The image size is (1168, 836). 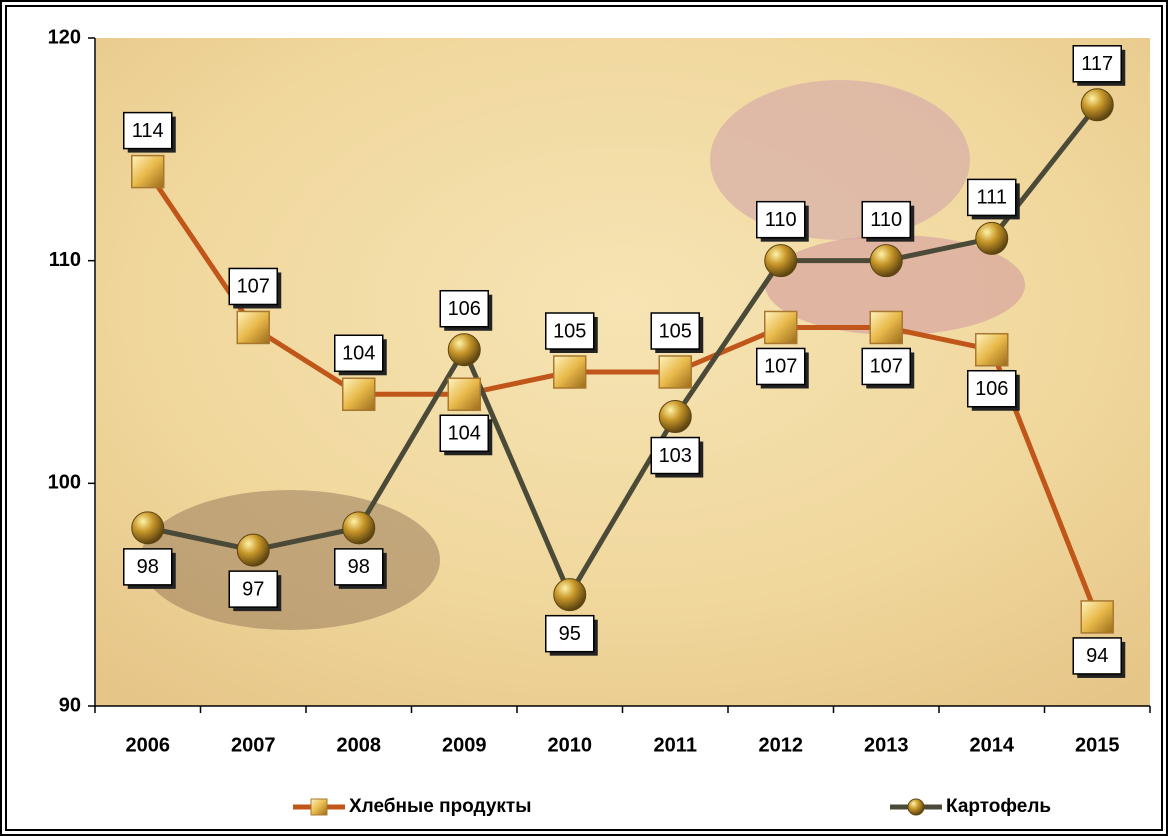 What do you see at coordinates (886, 745) in the screenshot?
I see `x-tick-label: 2013` at bounding box center [886, 745].